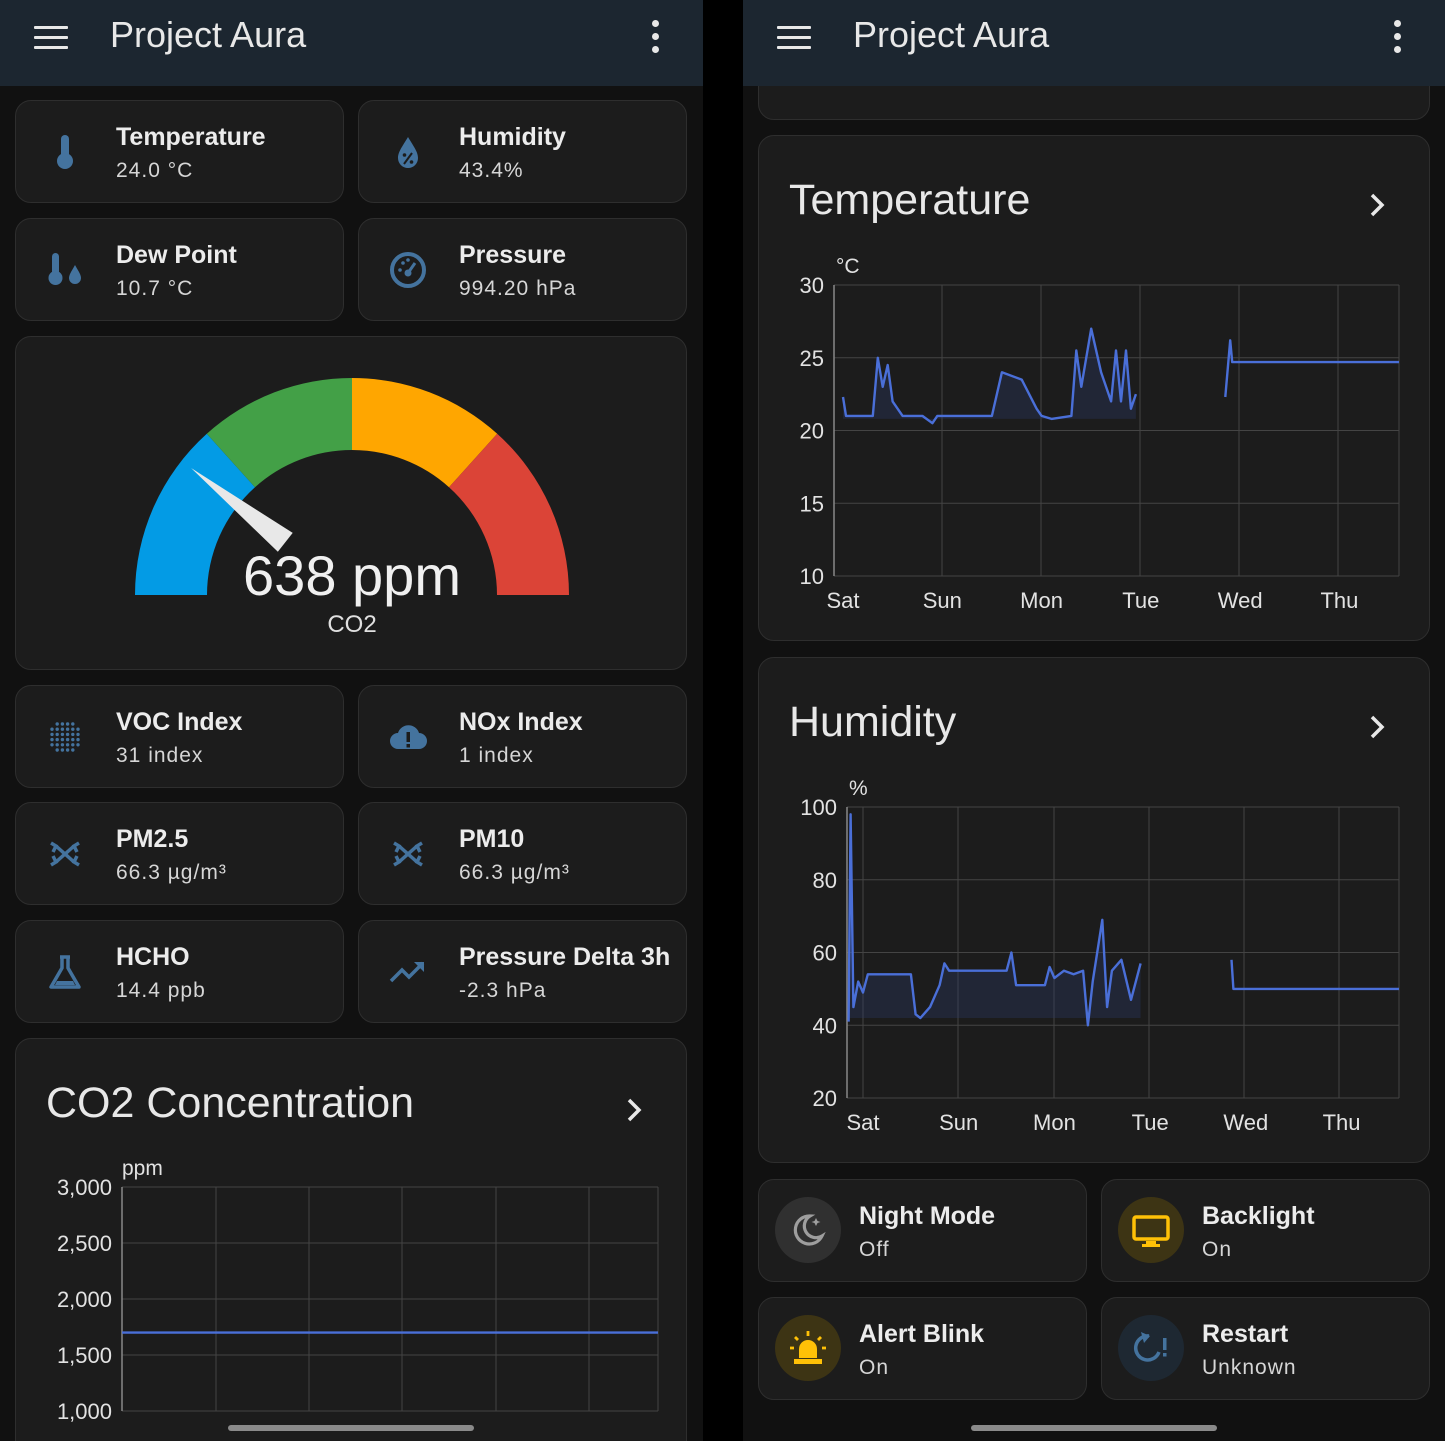  Describe the element at coordinates (513, 255) in the screenshot. I see `tile-name: Pressure` at that location.